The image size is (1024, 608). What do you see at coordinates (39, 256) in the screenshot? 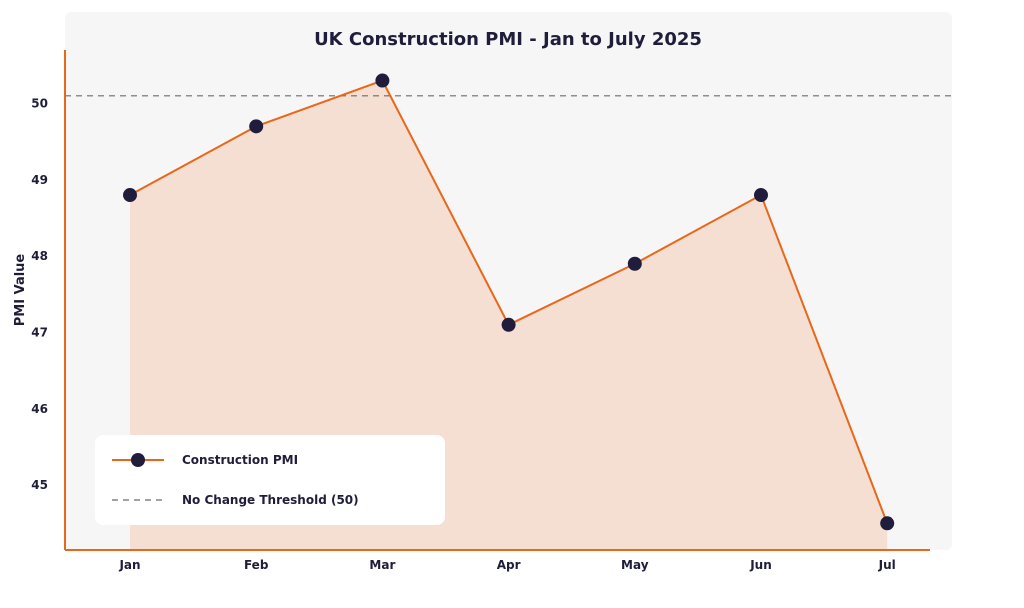
I see `y-tick-label: 48` at bounding box center [39, 256].